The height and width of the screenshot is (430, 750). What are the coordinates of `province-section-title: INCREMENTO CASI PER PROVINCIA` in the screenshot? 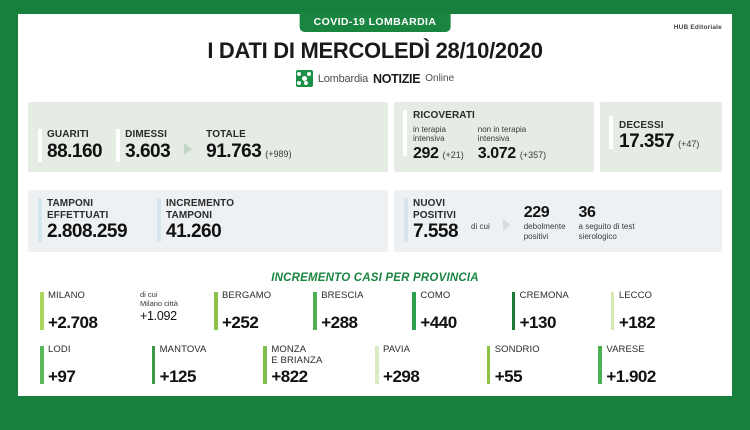 It's located at (375, 278).